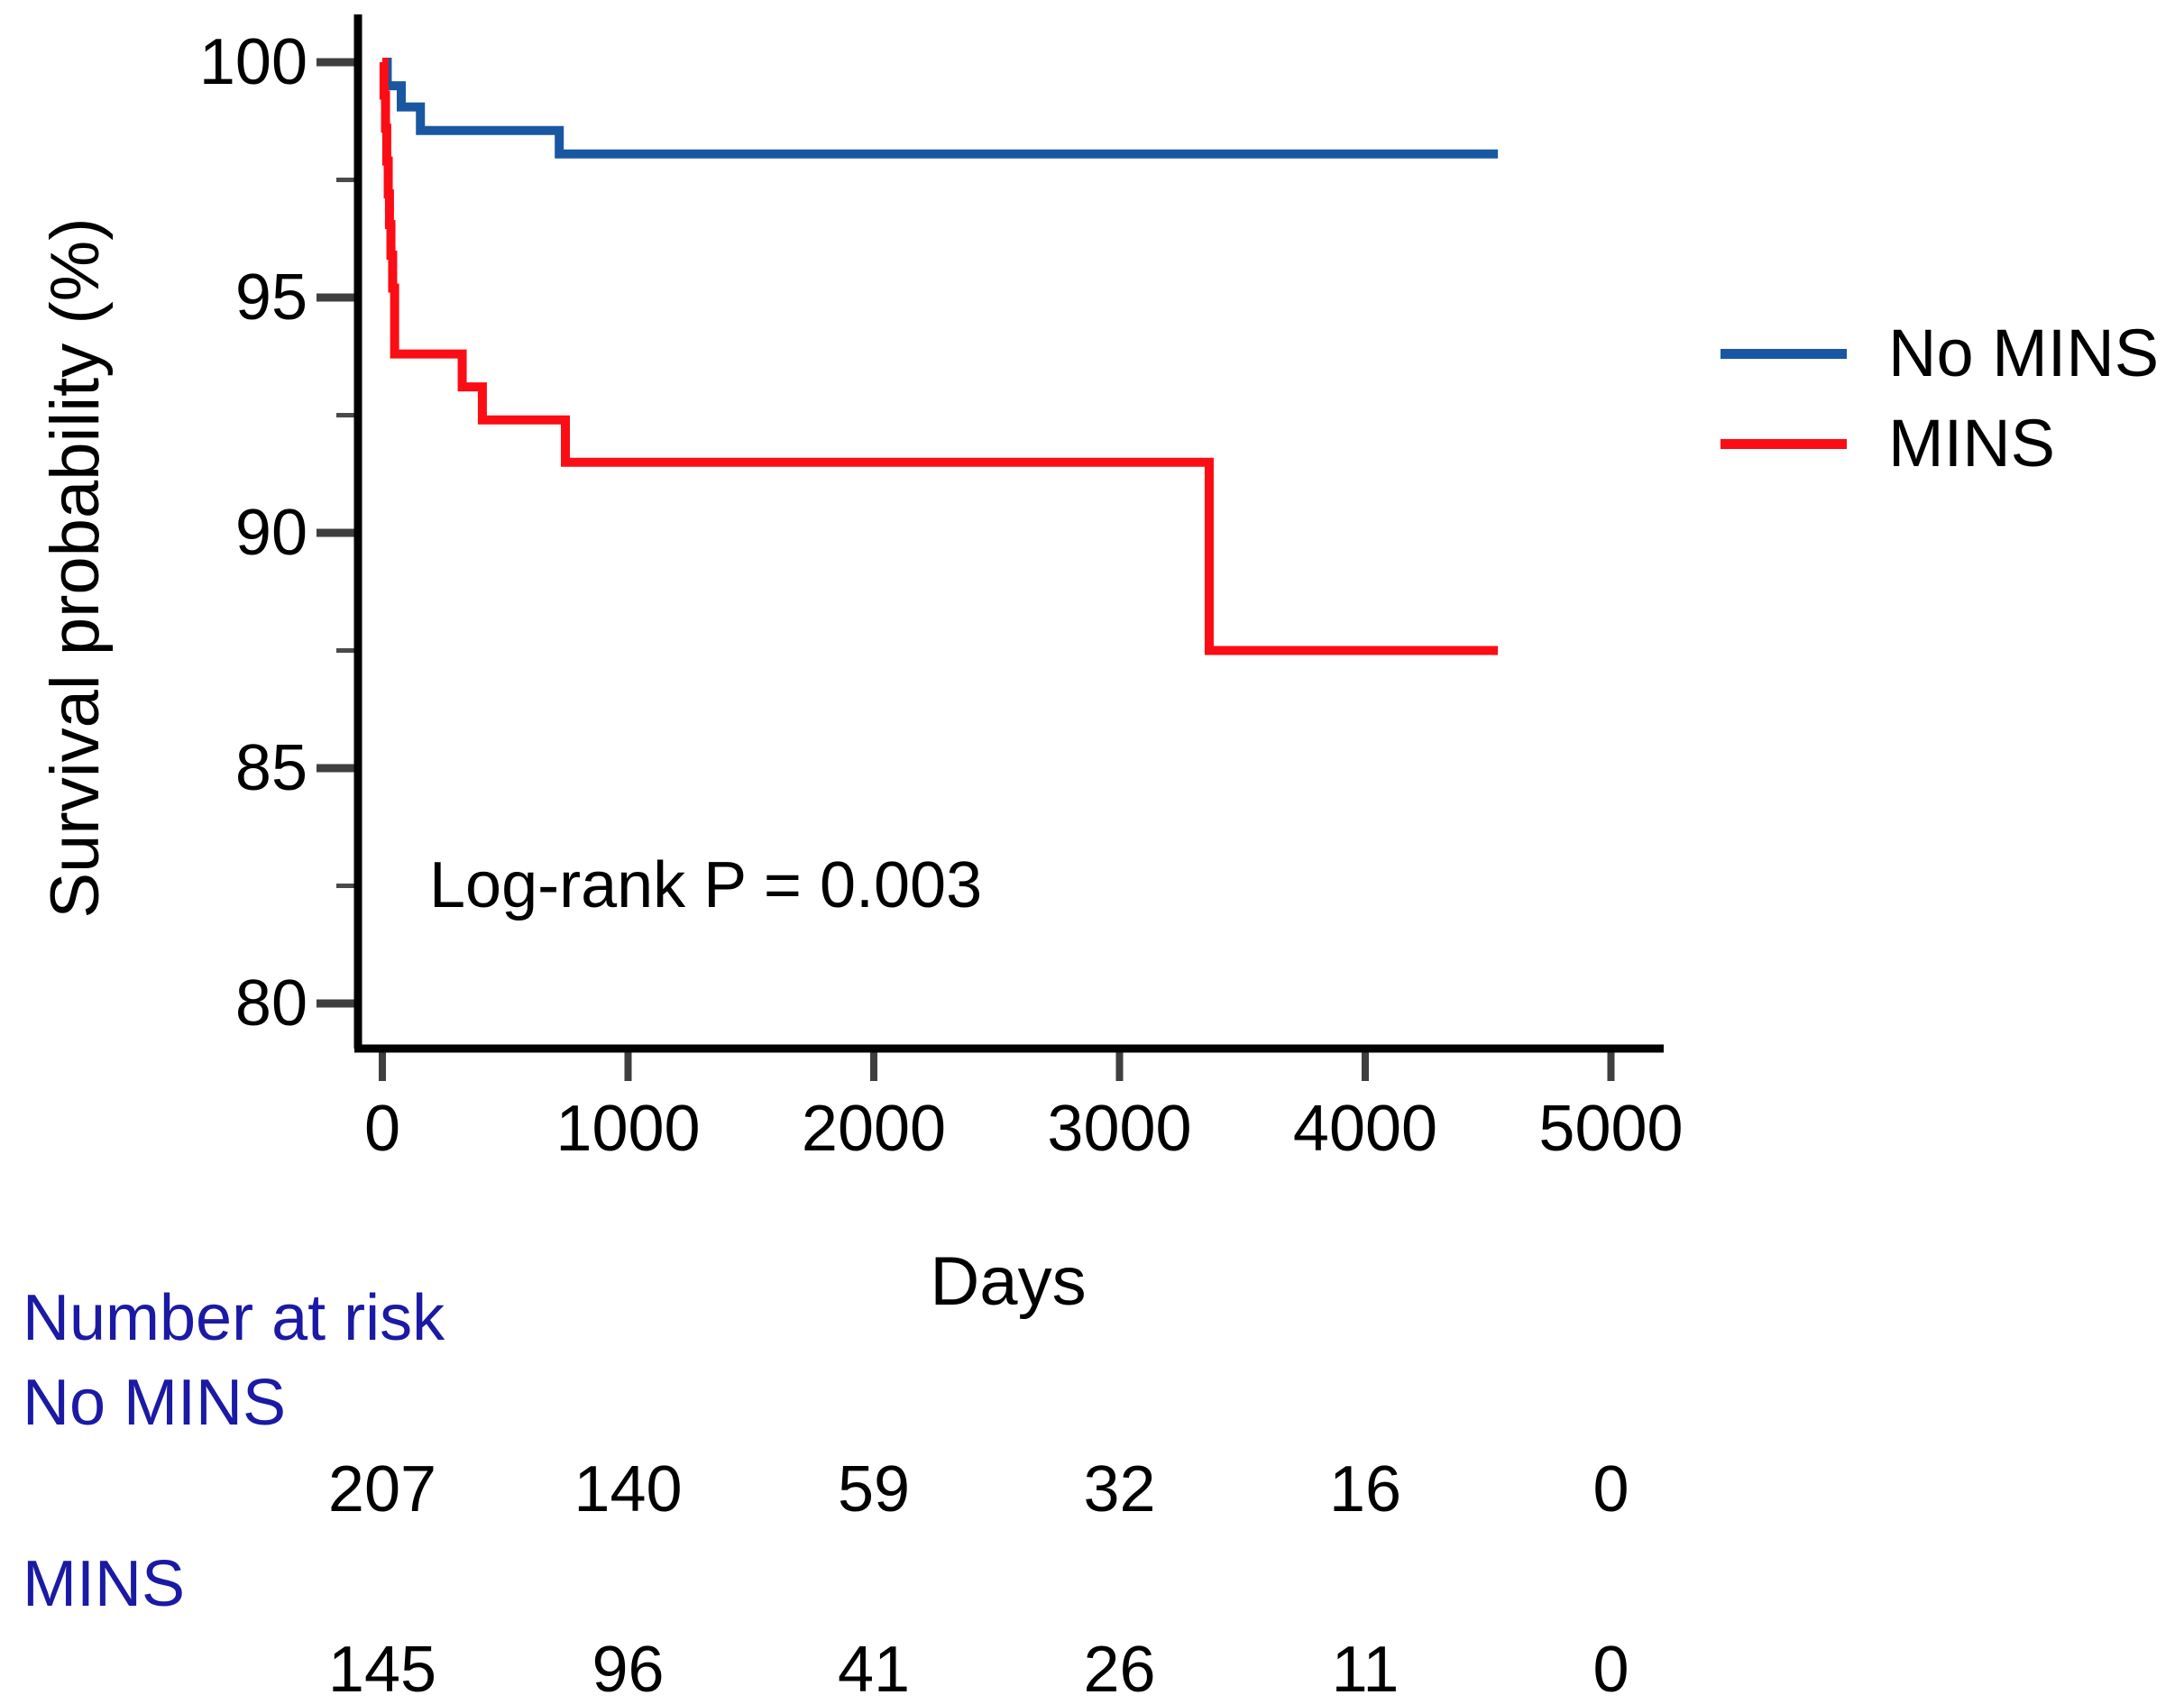 The image size is (2184, 1704). Describe the element at coordinates (1119, 1489) in the screenshot. I see `risk-count: 32` at that location.